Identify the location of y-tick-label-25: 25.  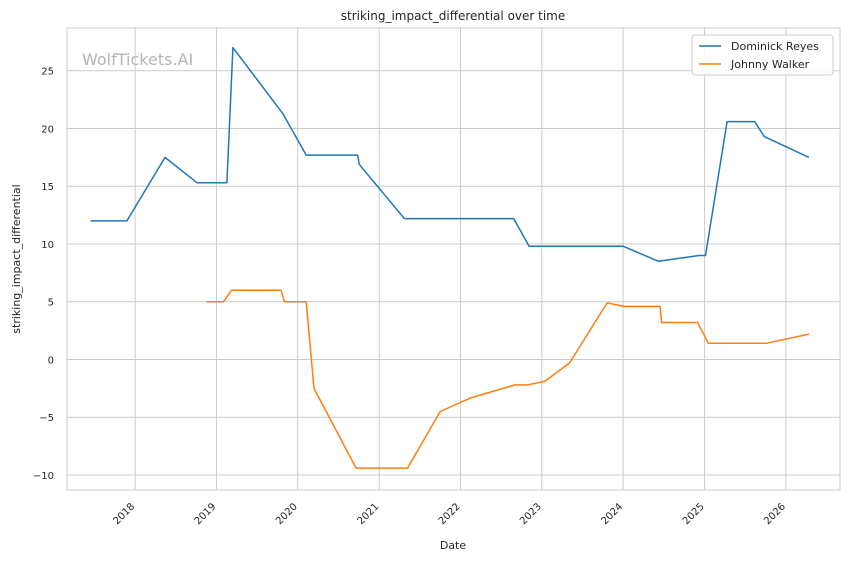
(47, 72).